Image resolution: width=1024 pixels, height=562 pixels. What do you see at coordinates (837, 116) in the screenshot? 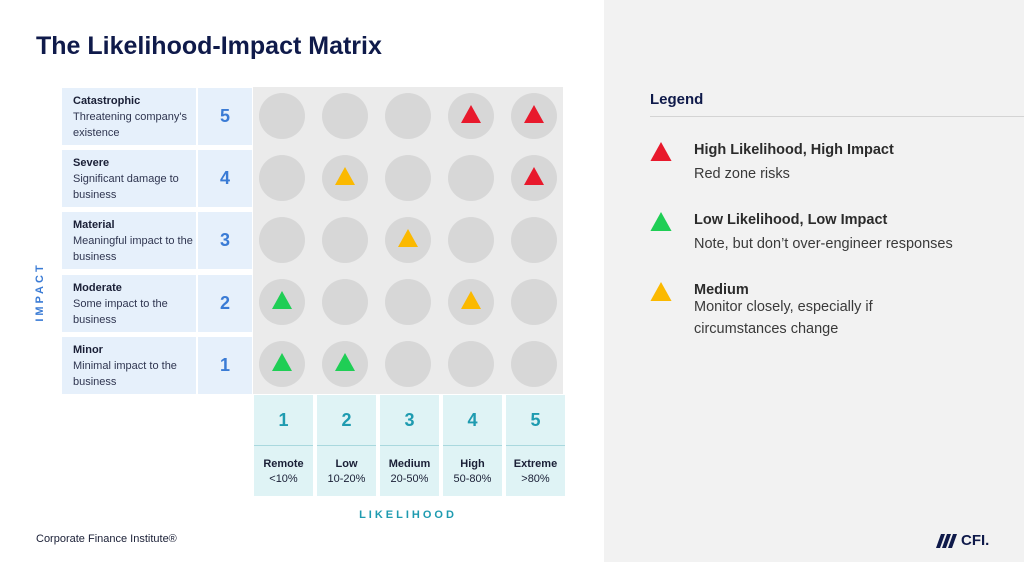
I see `legend-divider` at bounding box center [837, 116].